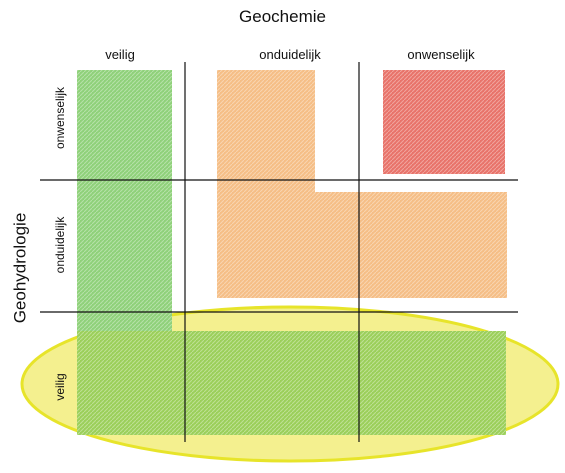 The height and width of the screenshot is (473, 565). Describe the element at coordinates (20, 268) in the screenshot. I see `y-axis-title: Geohydrologie` at that location.